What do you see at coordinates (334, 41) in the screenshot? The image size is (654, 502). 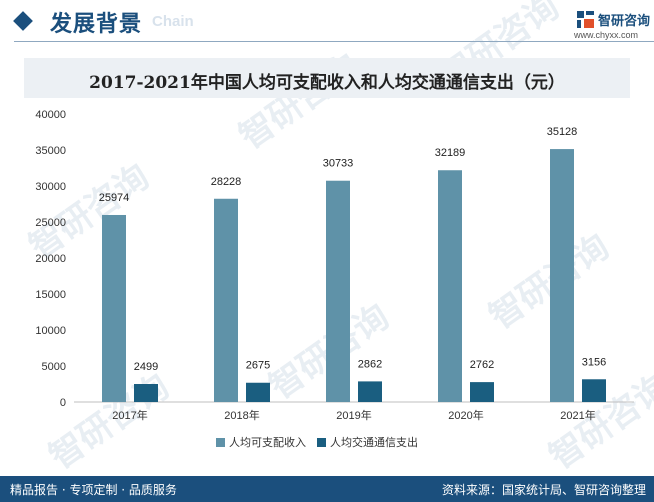 I see `header-divider` at bounding box center [334, 41].